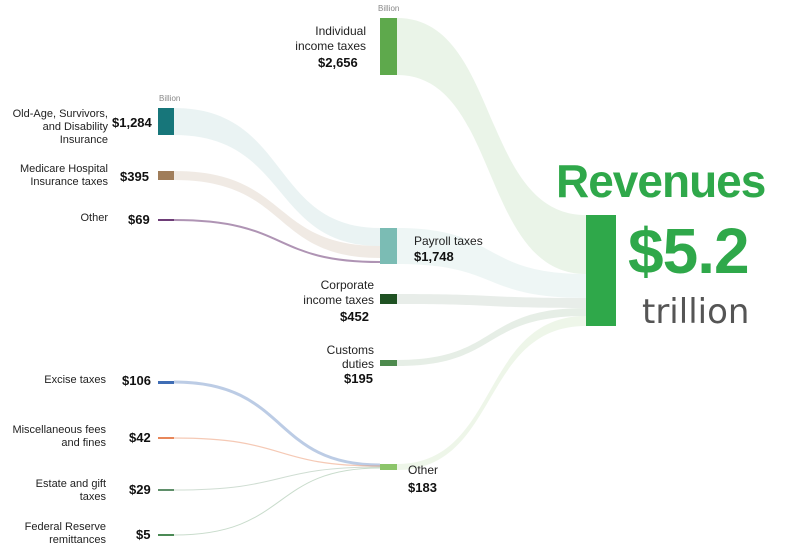 Image resolution: width=807 pixels, height=555 pixels. Describe the element at coordinates (59, 436) in the screenshot. I see `source-label-misc: Miscellaneous fees and fines` at that location.